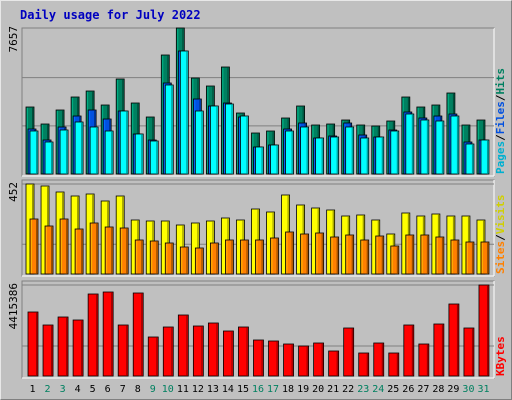  Describe the element at coordinates (183, 389) in the screenshot. I see `x-tick-label: 11` at that location.